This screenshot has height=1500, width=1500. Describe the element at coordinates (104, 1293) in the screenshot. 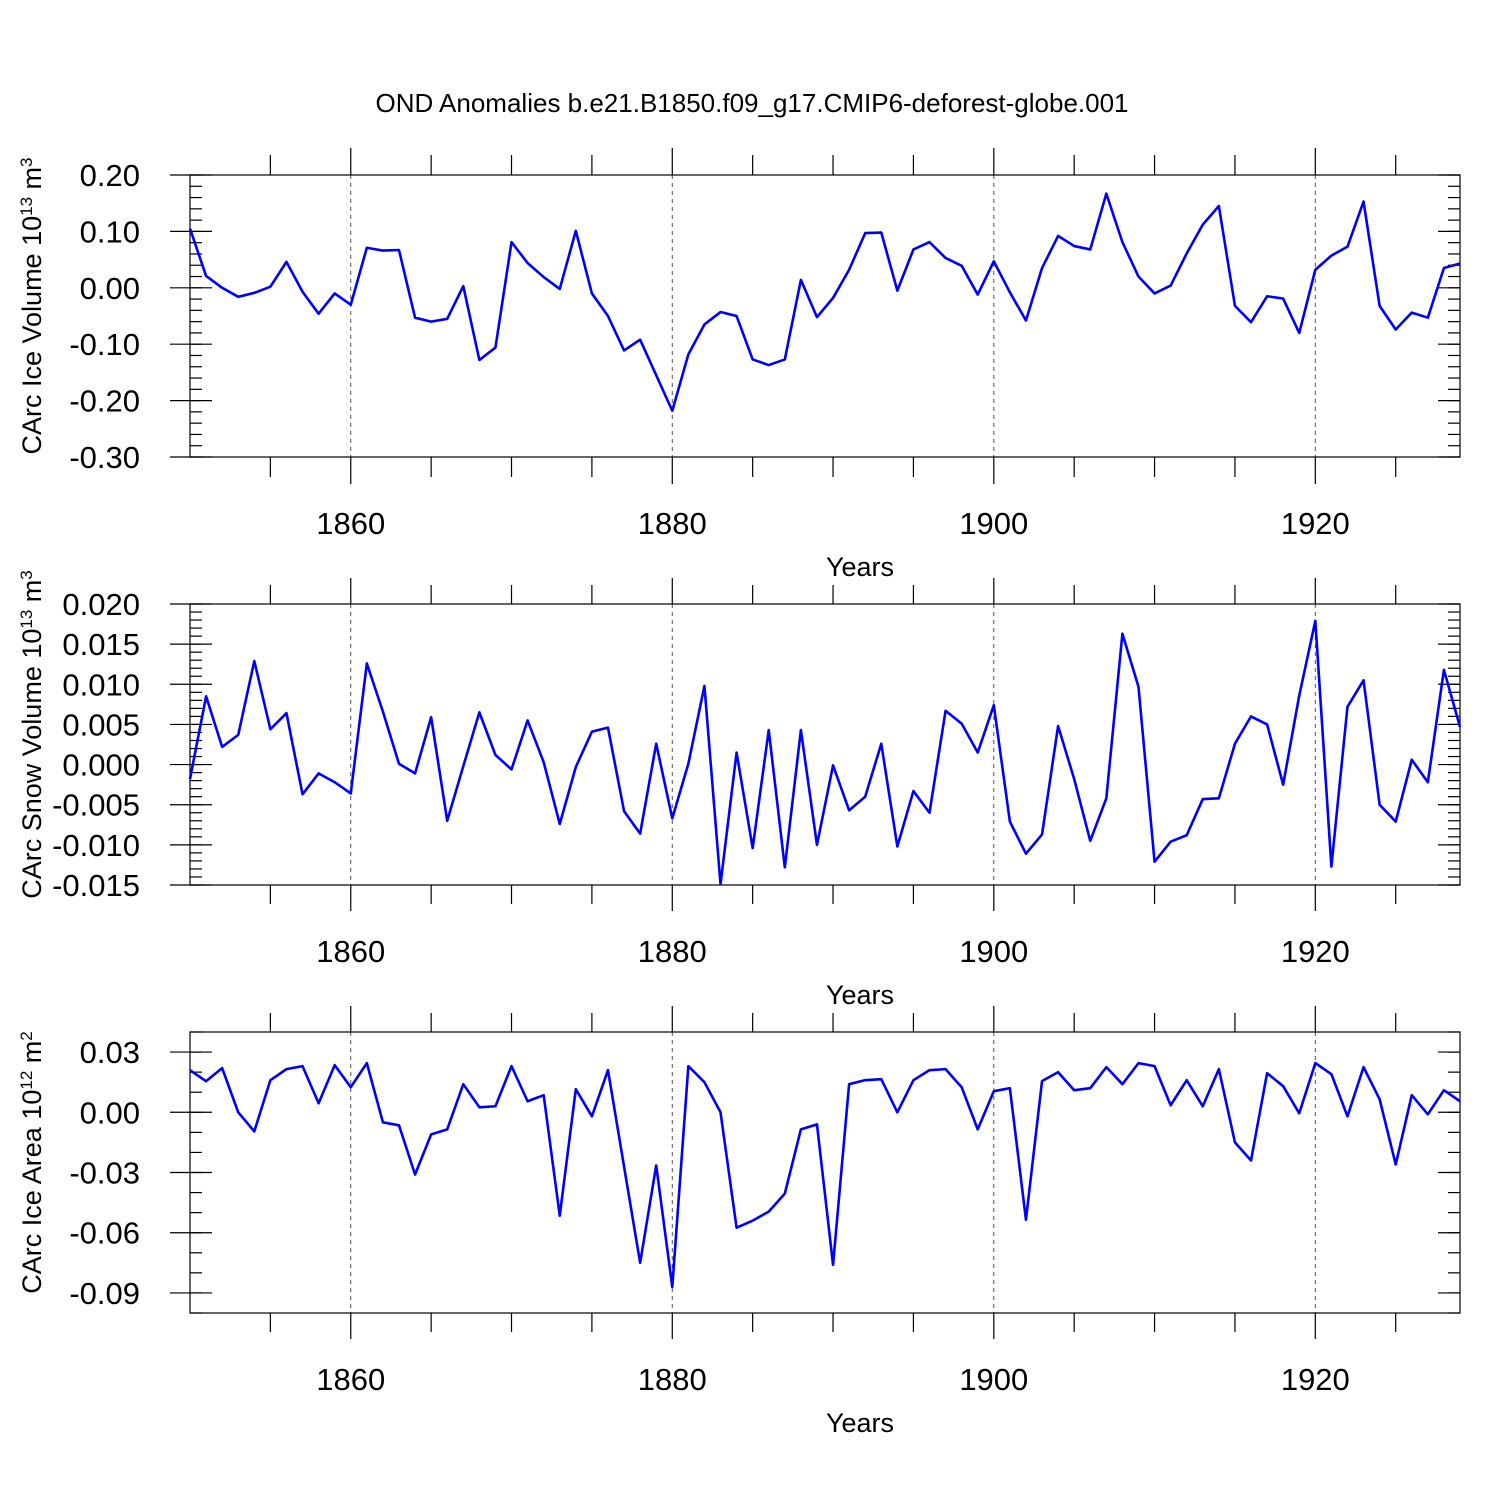

I see `y-tick-label: -0.09` at that location.